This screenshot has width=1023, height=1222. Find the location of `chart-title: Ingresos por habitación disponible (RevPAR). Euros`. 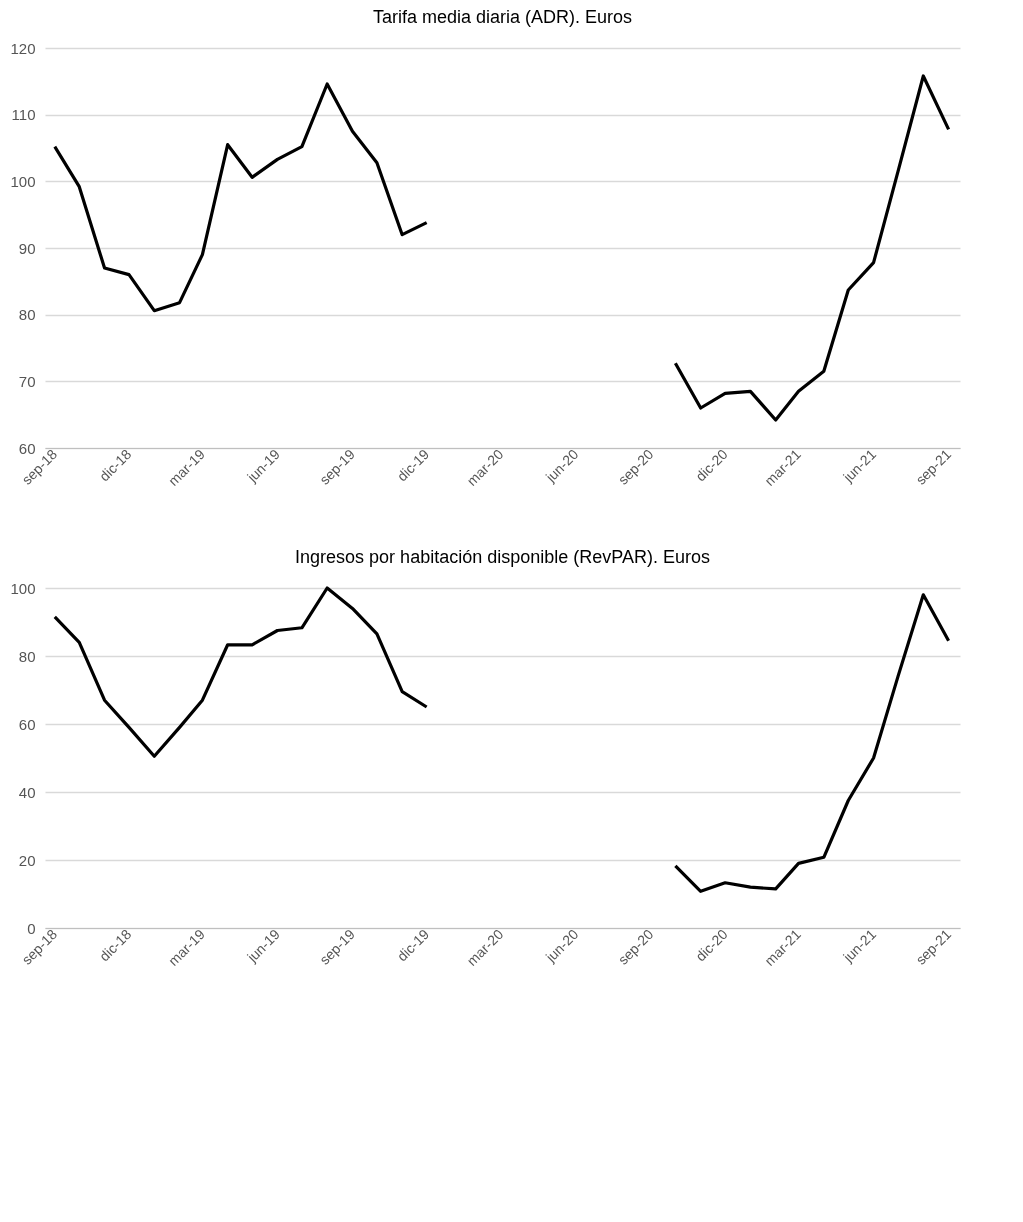

chart-title: Ingresos por habitación disponible (RevPAR). Euros is located at coordinates (502, 557).